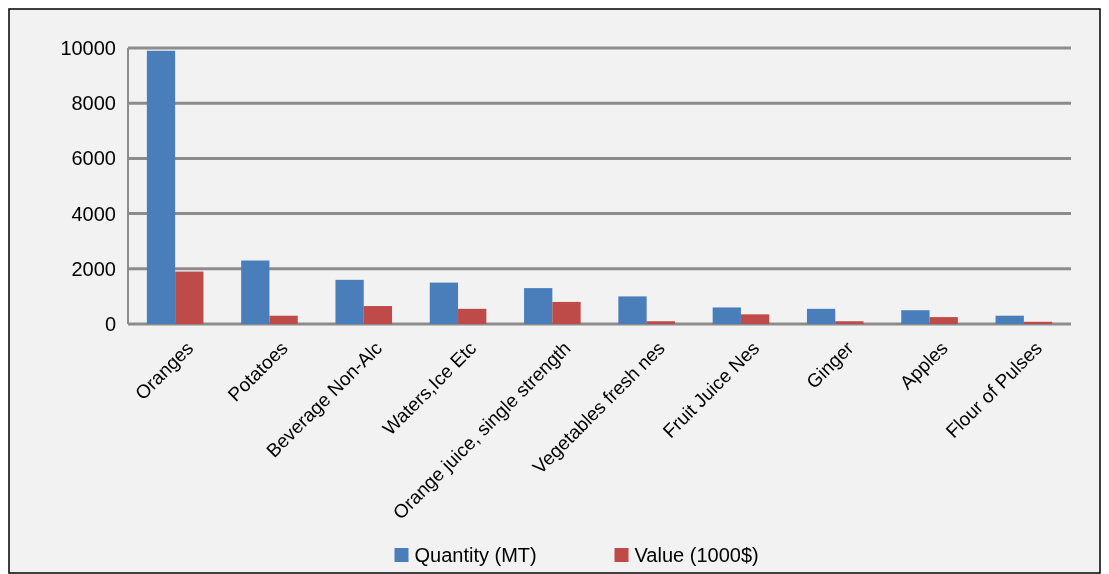  I want to click on legend-label: Quantity (MT), so click(475, 555).